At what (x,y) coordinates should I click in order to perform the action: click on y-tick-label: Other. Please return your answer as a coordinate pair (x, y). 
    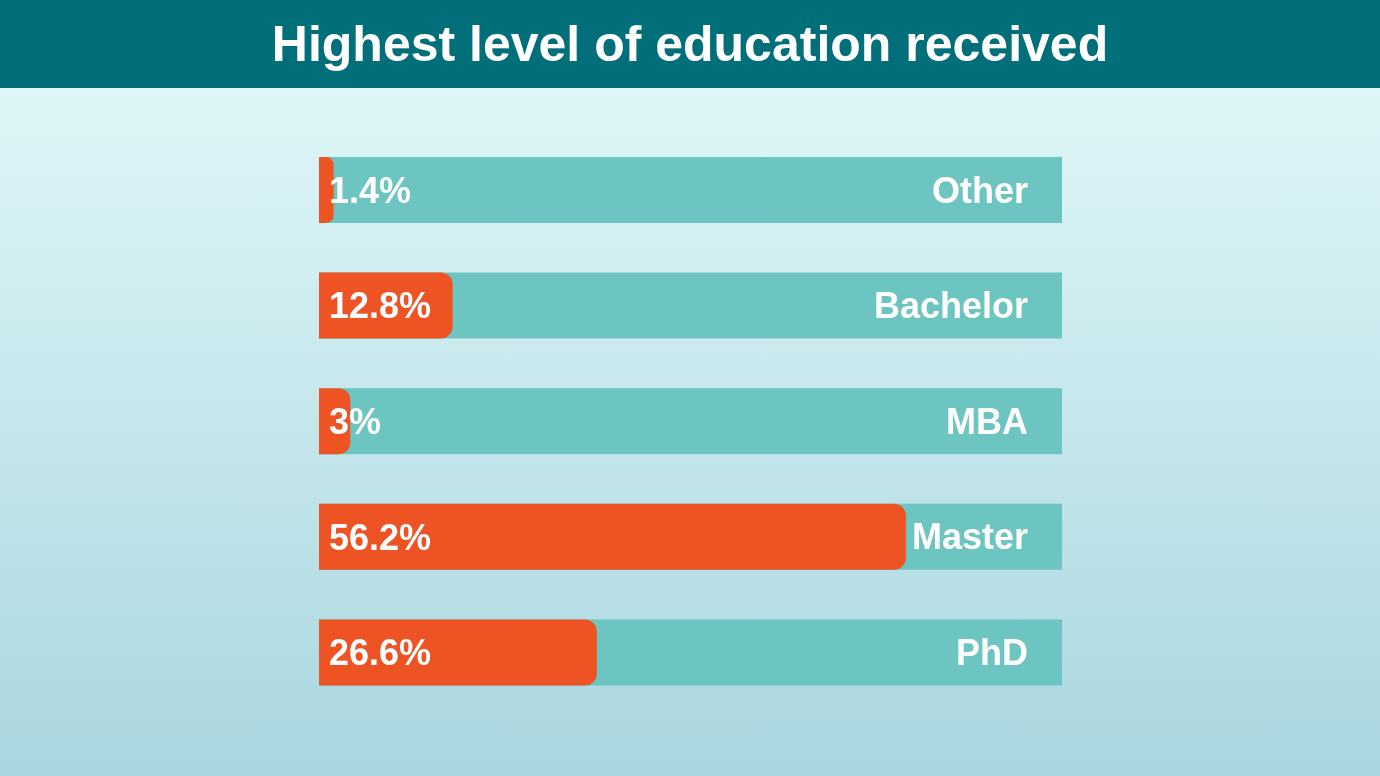
    Looking at the image, I should click on (979, 190).